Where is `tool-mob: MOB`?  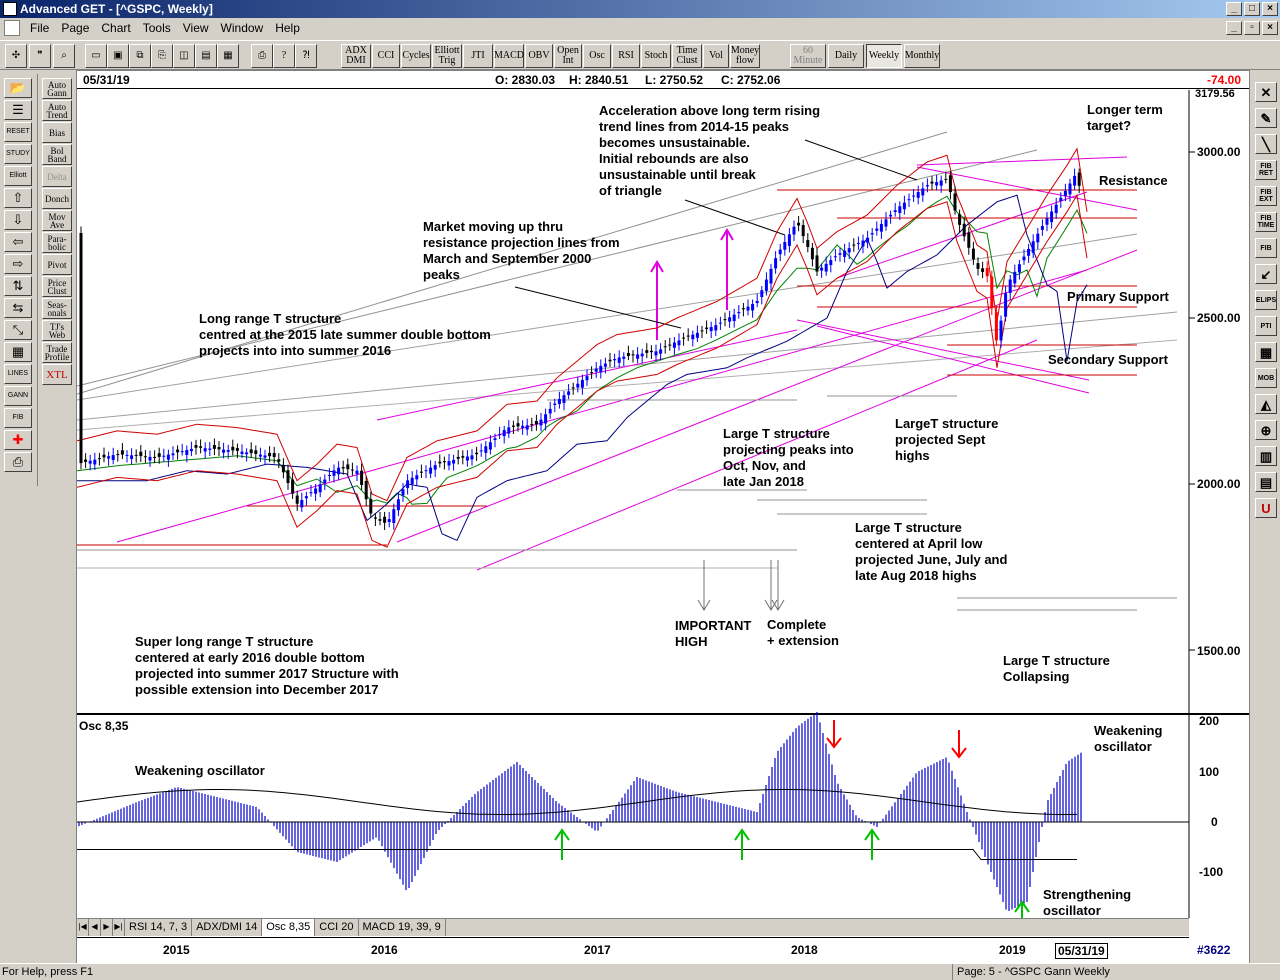 tool-mob: MOB is located at coordinates (1266, 378).